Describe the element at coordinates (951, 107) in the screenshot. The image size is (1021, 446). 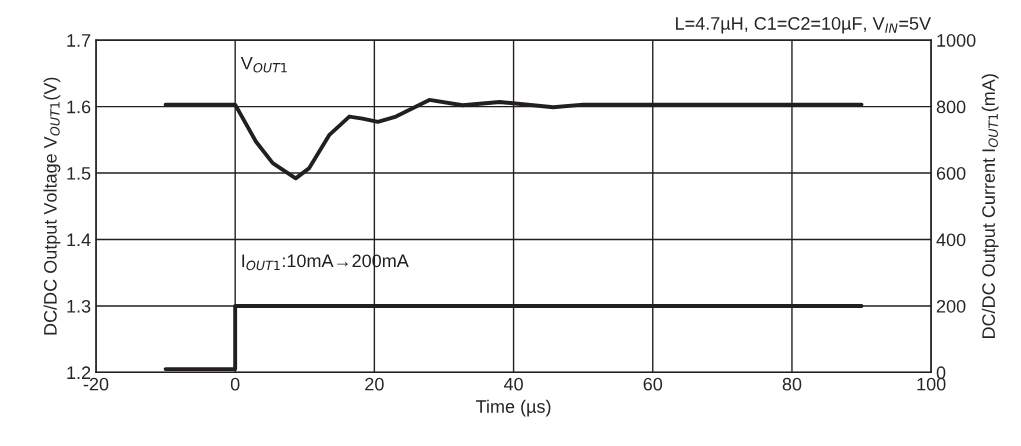
I see `y2-tick-label: 800` at that location.